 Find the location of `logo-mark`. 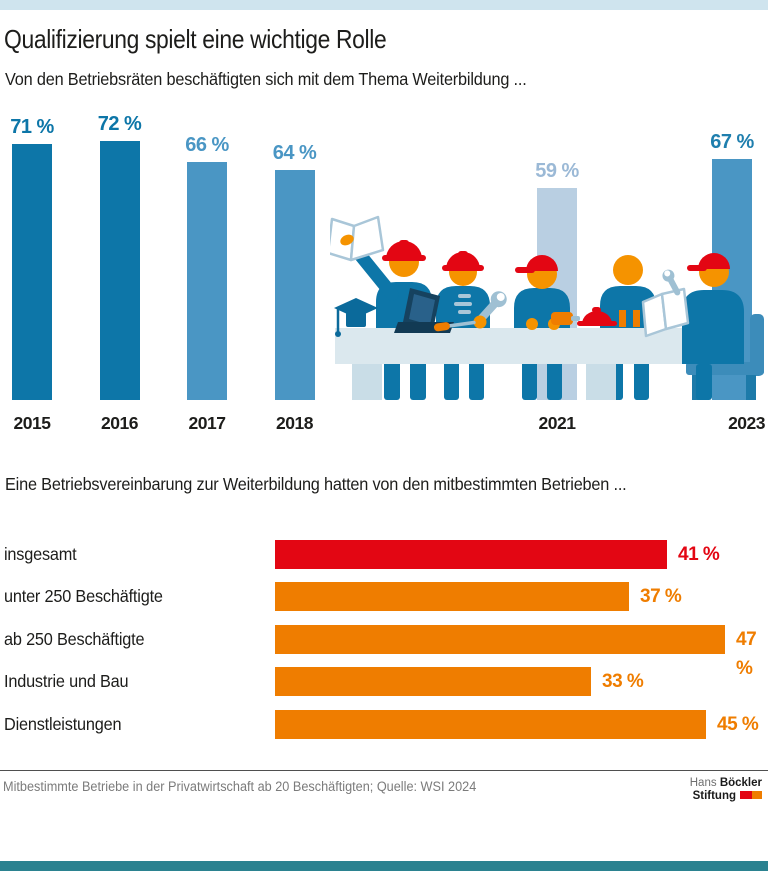

logo-mark is located at coordinates (751, 795).